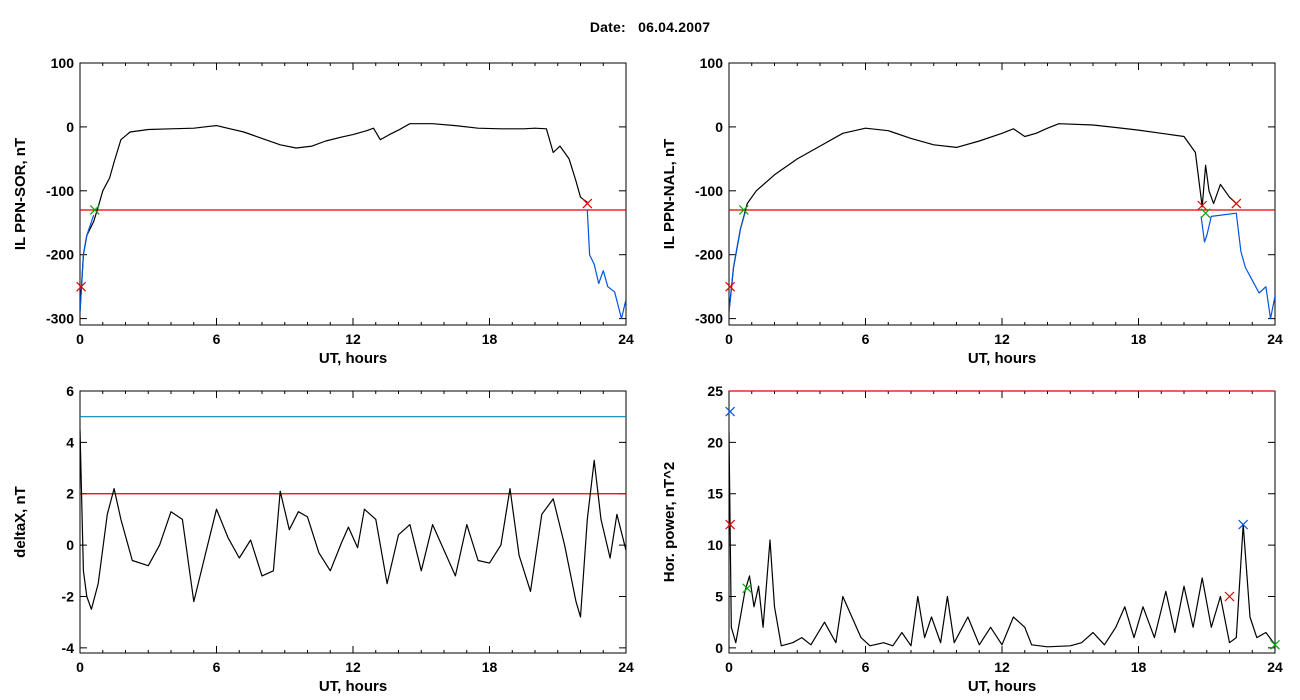 Image resolution: width=1300 pixels, height=700 pixels. I want to click on y-tick-label: -4, so click(68, 648).